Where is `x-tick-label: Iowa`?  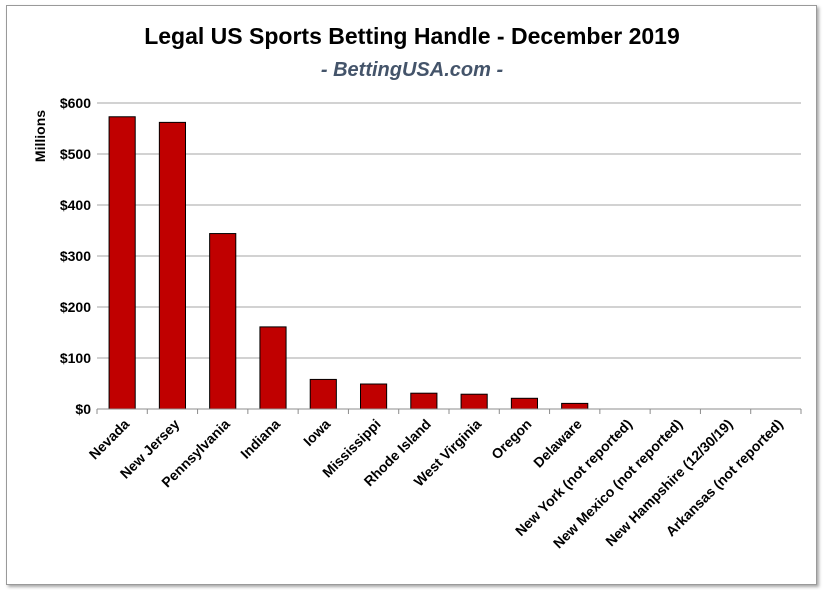 x-tick-label: Iowa is located at coordinates (316, 432).